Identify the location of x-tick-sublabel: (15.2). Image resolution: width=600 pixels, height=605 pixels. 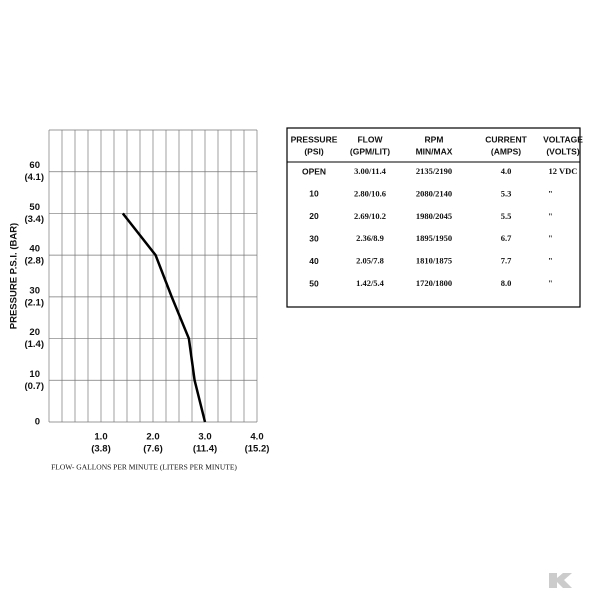
(257, 449).